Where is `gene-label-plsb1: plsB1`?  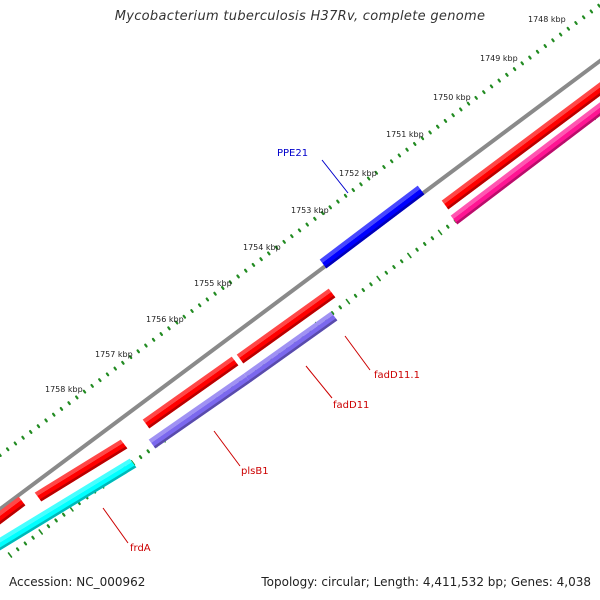 gene-label-plsb1: plsB1 is located at coordinates (255, 471).